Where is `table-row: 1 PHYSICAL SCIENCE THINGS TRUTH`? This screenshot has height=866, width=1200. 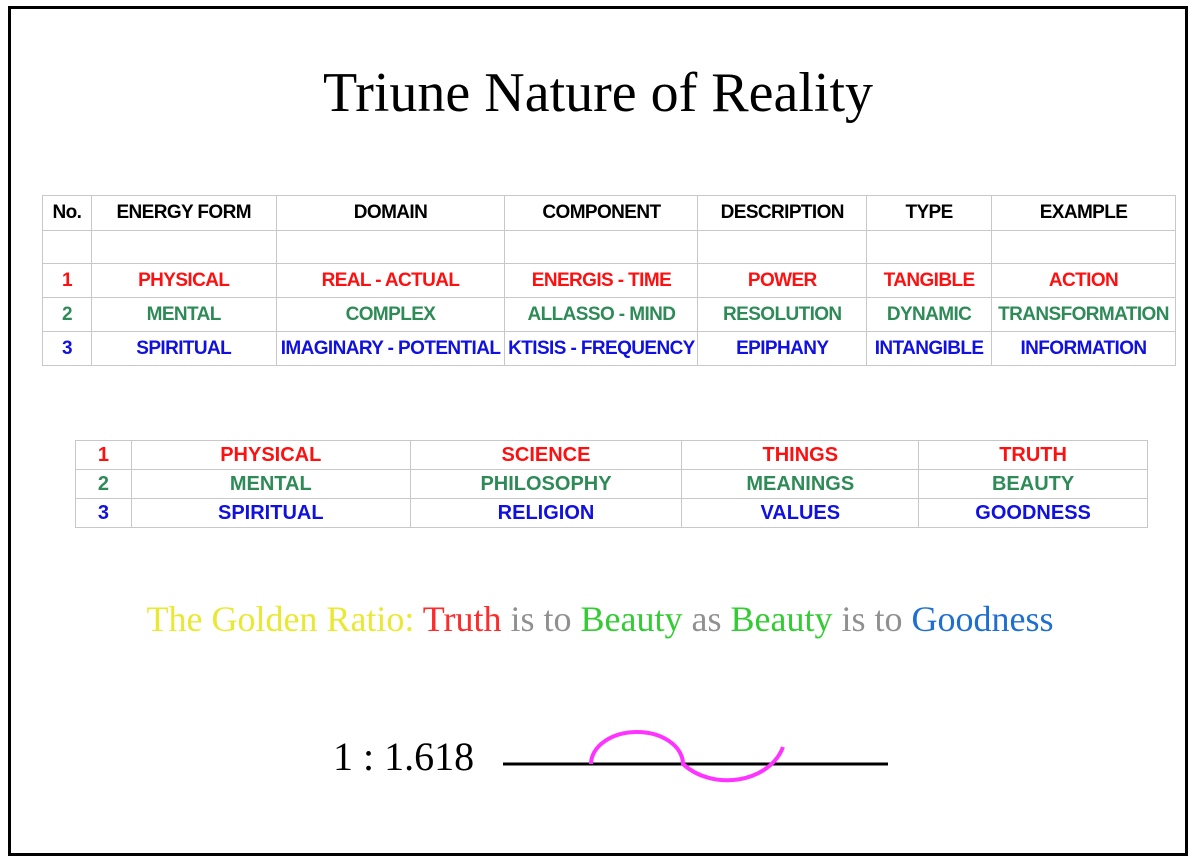 table-row: 1 PHYSICAL SCIENCE THINGS TRUTH is located at coordinates (611, 455).